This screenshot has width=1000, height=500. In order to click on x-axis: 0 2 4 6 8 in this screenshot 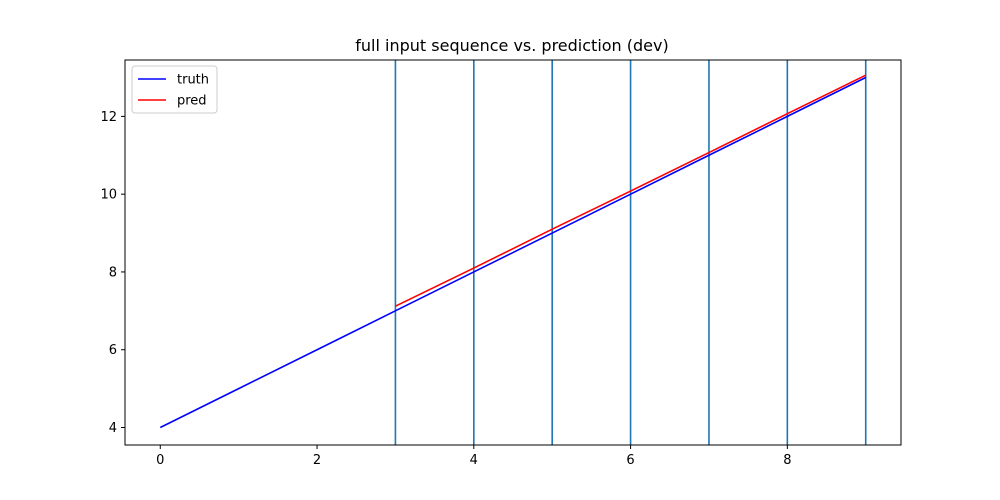, I will do `click(473, 456)`.